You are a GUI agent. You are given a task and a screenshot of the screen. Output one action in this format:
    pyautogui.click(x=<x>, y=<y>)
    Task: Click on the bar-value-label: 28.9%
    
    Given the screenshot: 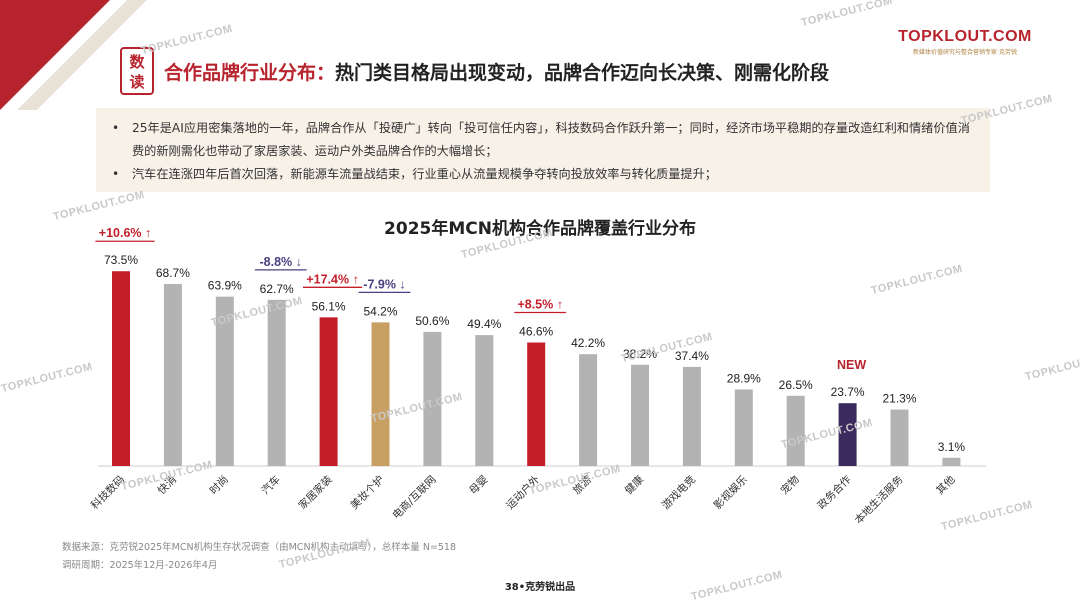 What is the action you would take?
    pyautogui.click(x=744, y=378)
    